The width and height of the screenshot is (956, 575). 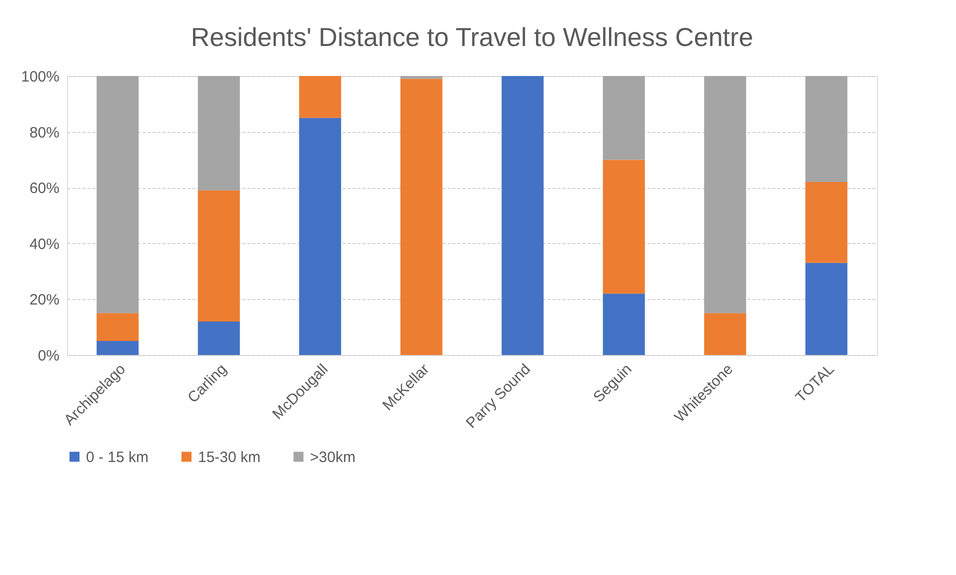 What do you see at coordinates (44, 189) in the screenshot?
I see `y-tick-label: 60%` at bounding box center [44, 189].